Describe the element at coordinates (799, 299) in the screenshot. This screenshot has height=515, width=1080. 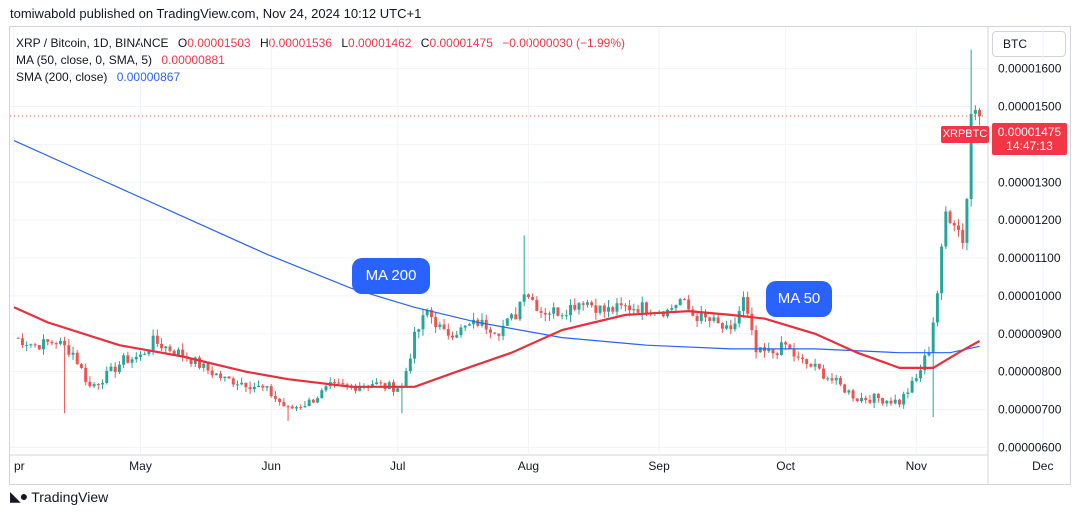
I see `ma50-annotation: MA 50` at that location.